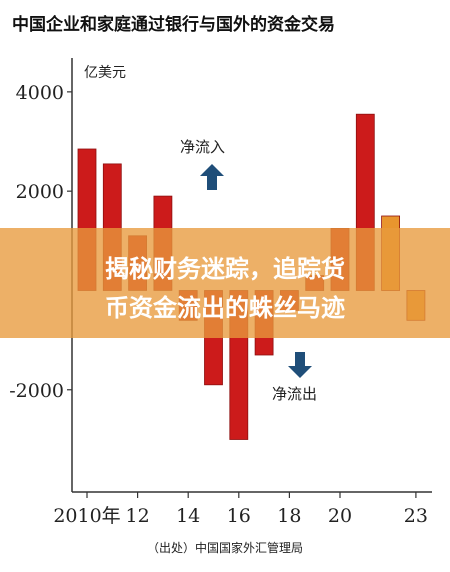 The width and height of the screenshot is (450, 572). Describe the element at coordinates (40, 192) in the screenshot. I see `y-tick-label: 2000` at that location.